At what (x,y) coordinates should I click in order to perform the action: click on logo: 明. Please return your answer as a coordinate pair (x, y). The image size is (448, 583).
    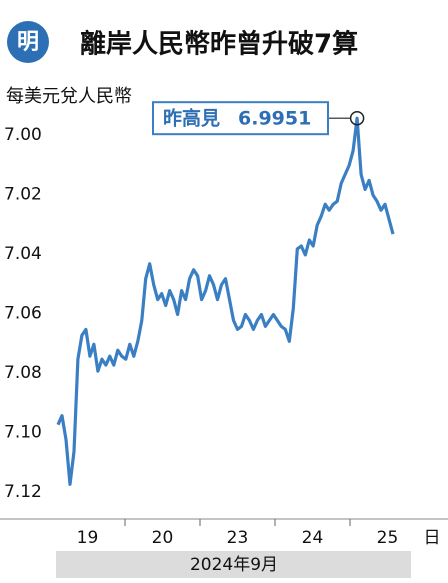
    Looking at the image, I should click on (28, 42).